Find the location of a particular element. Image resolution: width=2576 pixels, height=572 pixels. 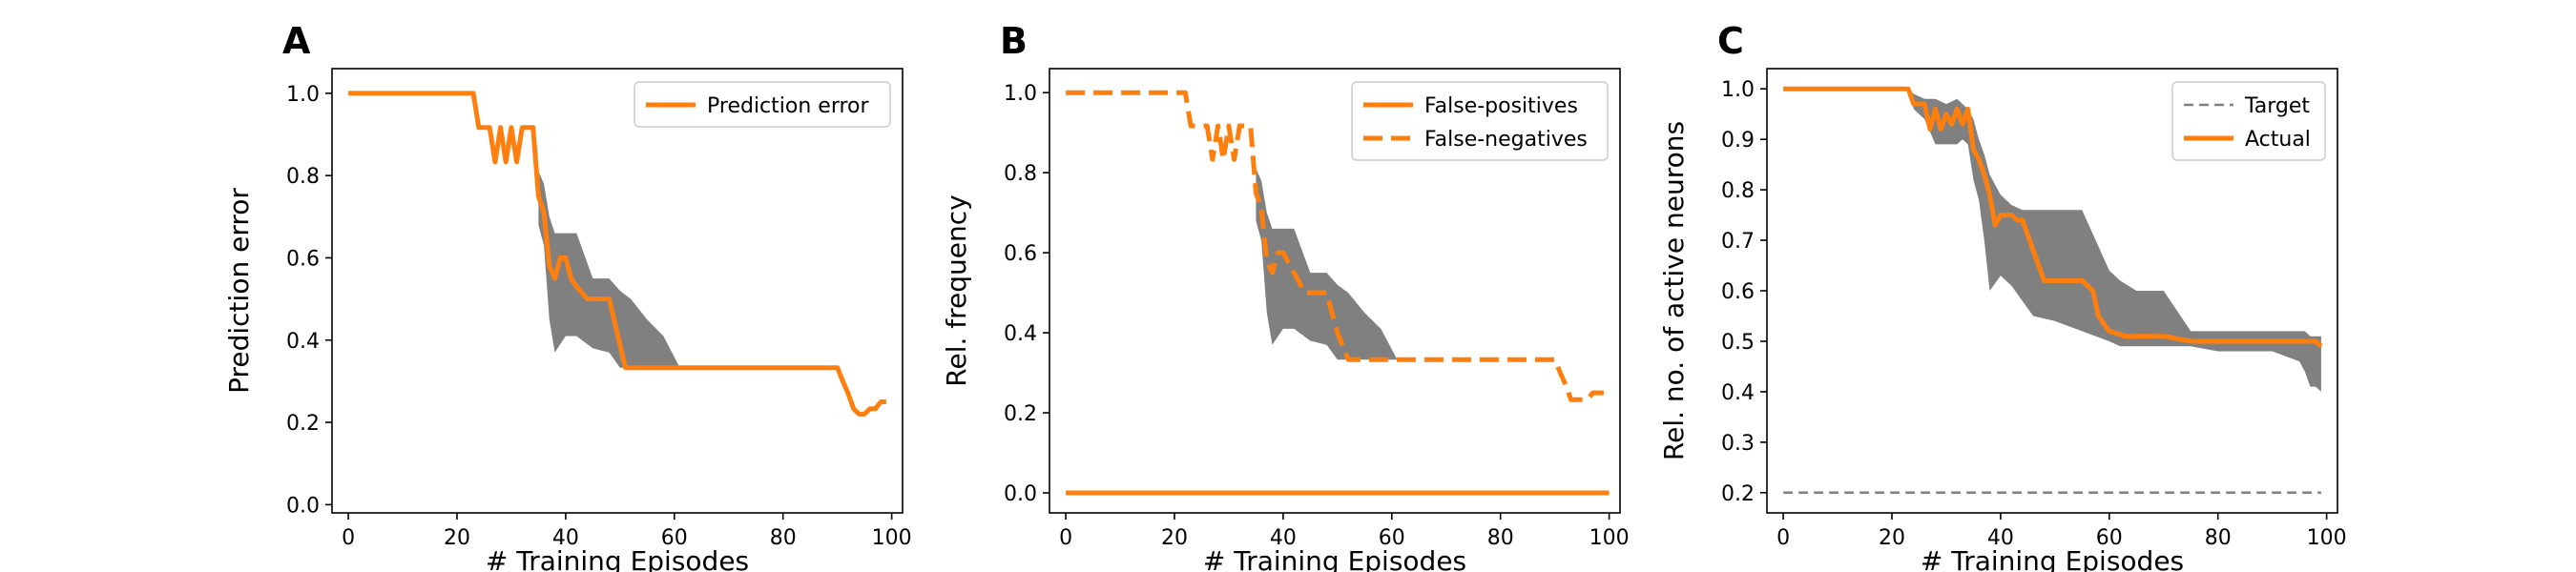

series-line-prediction-error is located at coordinates (617, 254).